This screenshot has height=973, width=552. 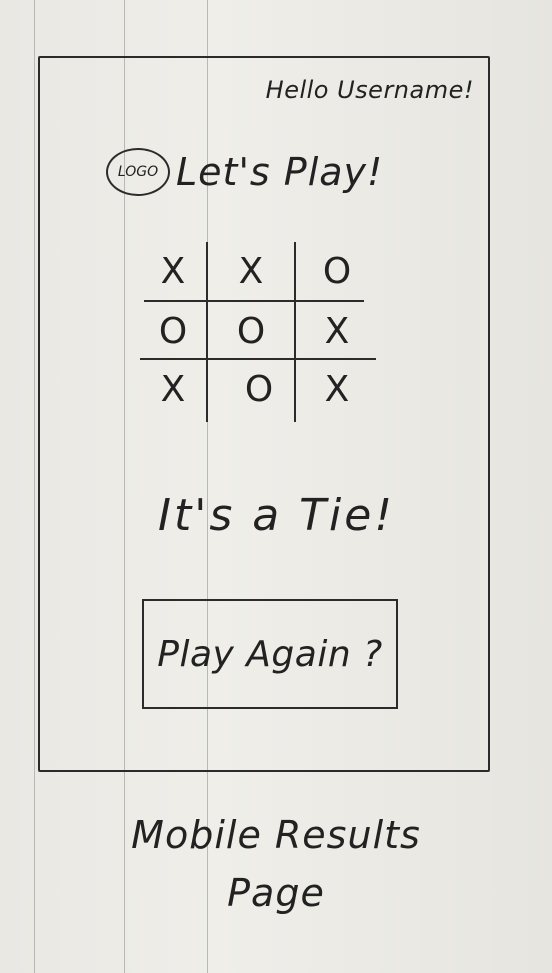 What do you see at coordinates (280, 172) in the screenshot?
I see `page-title: Let's Play!` at bounding box center [280, 172].